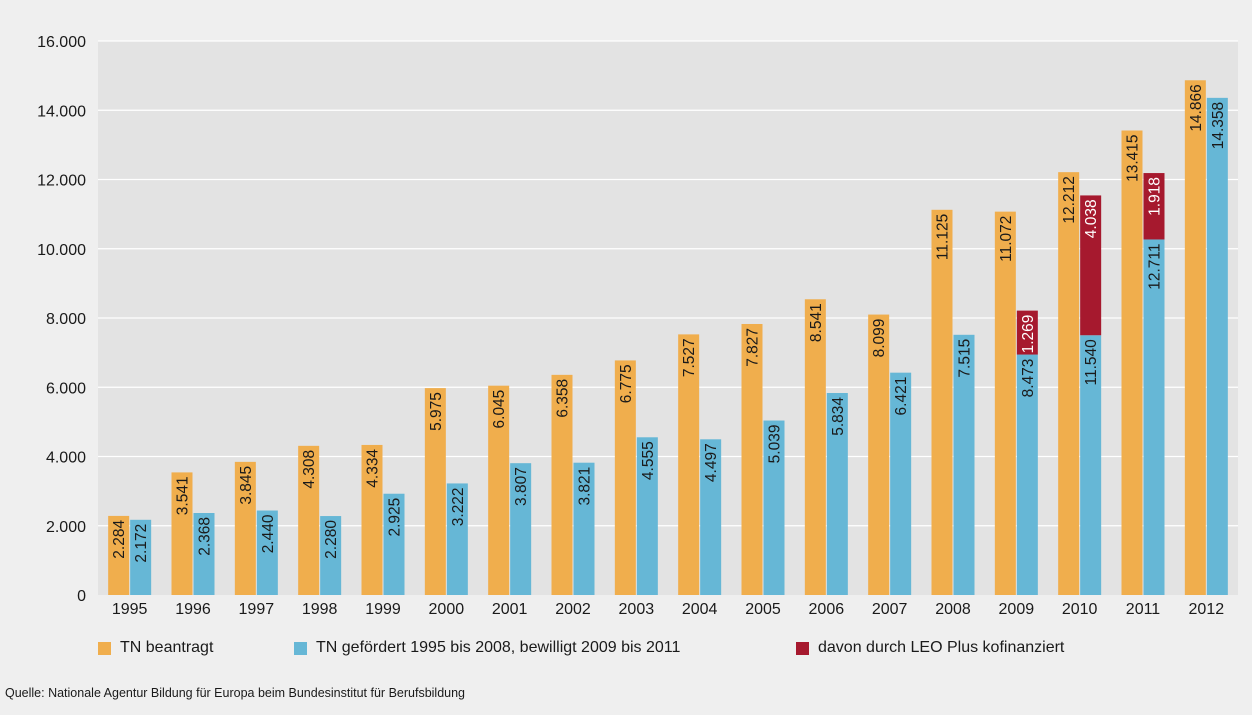 This screenshot has width=1252, height=715. I want to click on data-label-gefoerdert: 5.039, so click(775, 444).